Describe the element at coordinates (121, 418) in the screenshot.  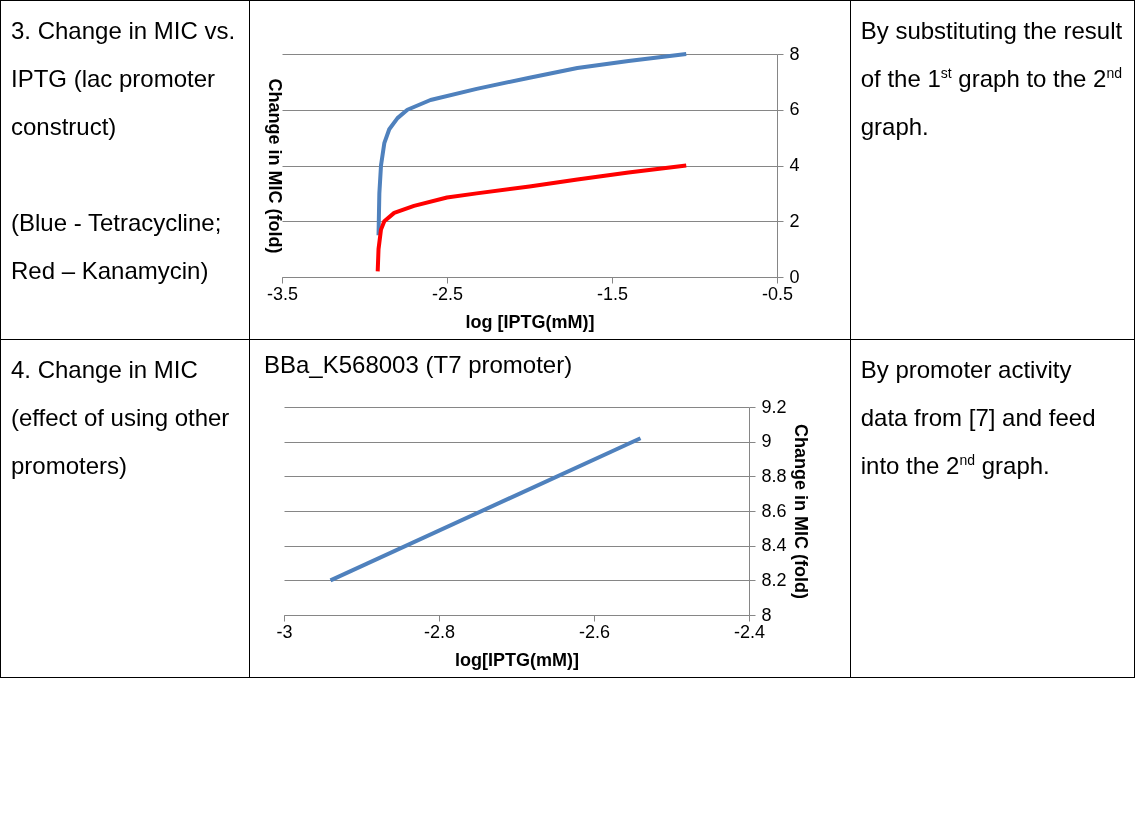
I see `text: 4. Change in MIC (effect of using other promoters)` at that location.